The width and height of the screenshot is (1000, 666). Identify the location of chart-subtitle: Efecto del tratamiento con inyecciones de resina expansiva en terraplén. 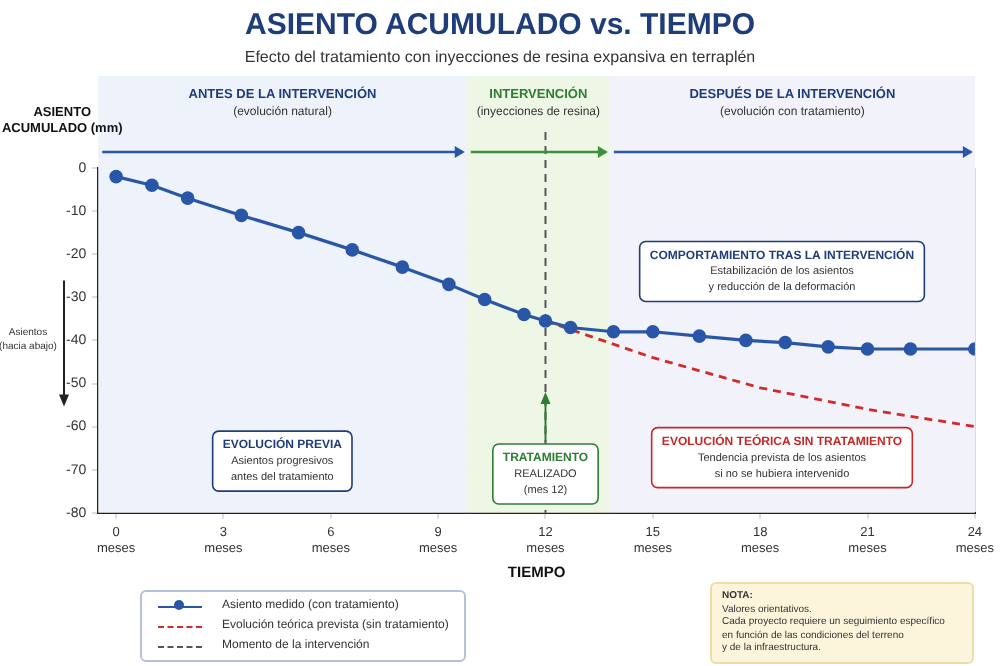
(500, 57).